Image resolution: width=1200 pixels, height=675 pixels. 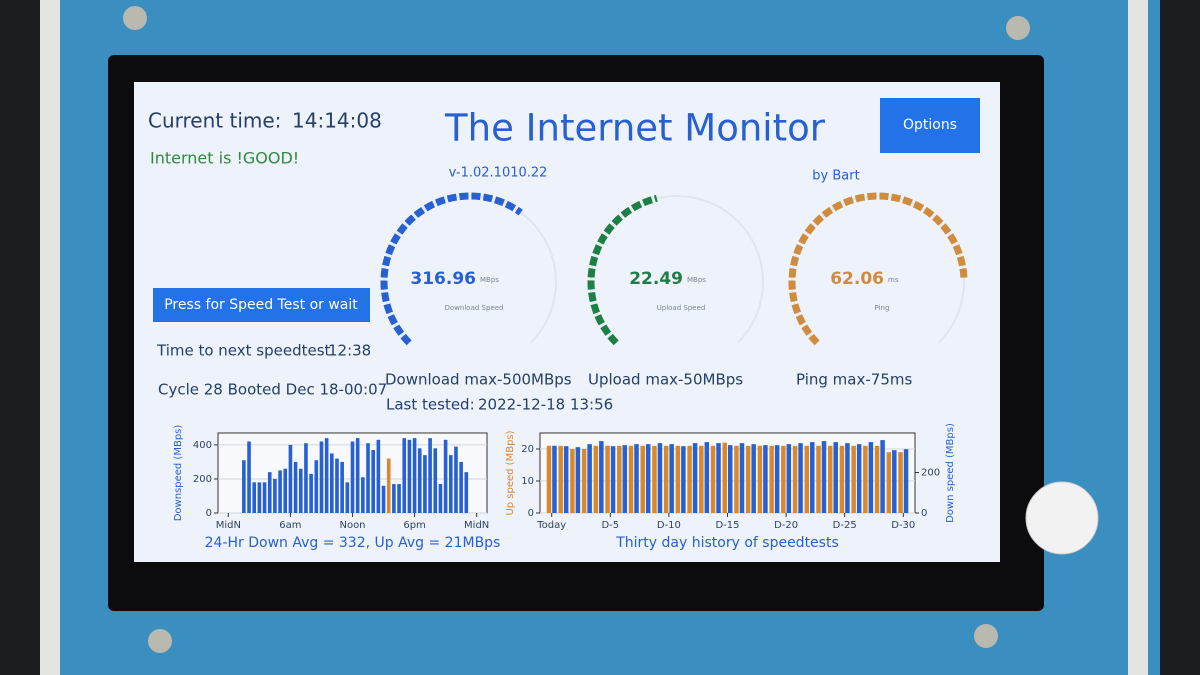 I want to click on x-tick-label: D-15, so click(x=727, y=525).